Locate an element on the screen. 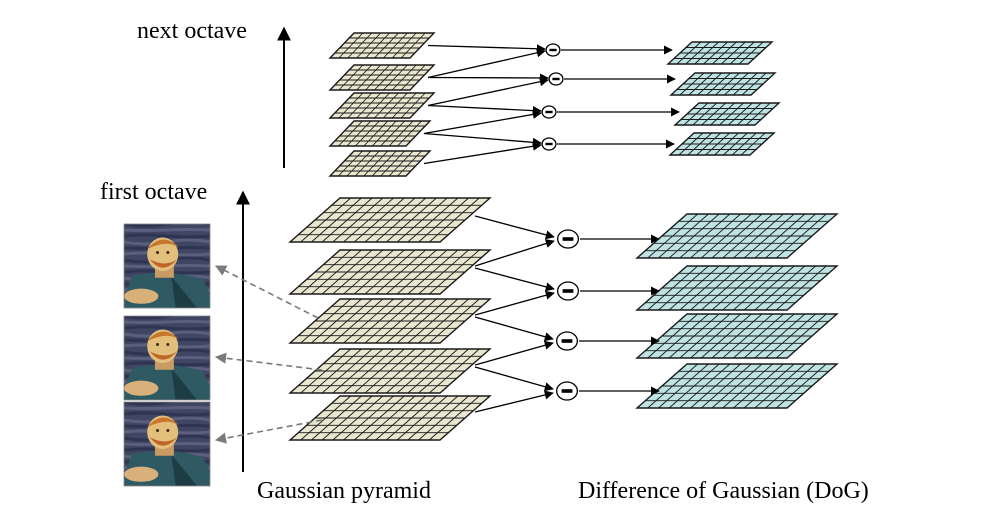 This screenshot has height=518, width=987. next-octave-label: next octave is located at coordinates (192, 31).